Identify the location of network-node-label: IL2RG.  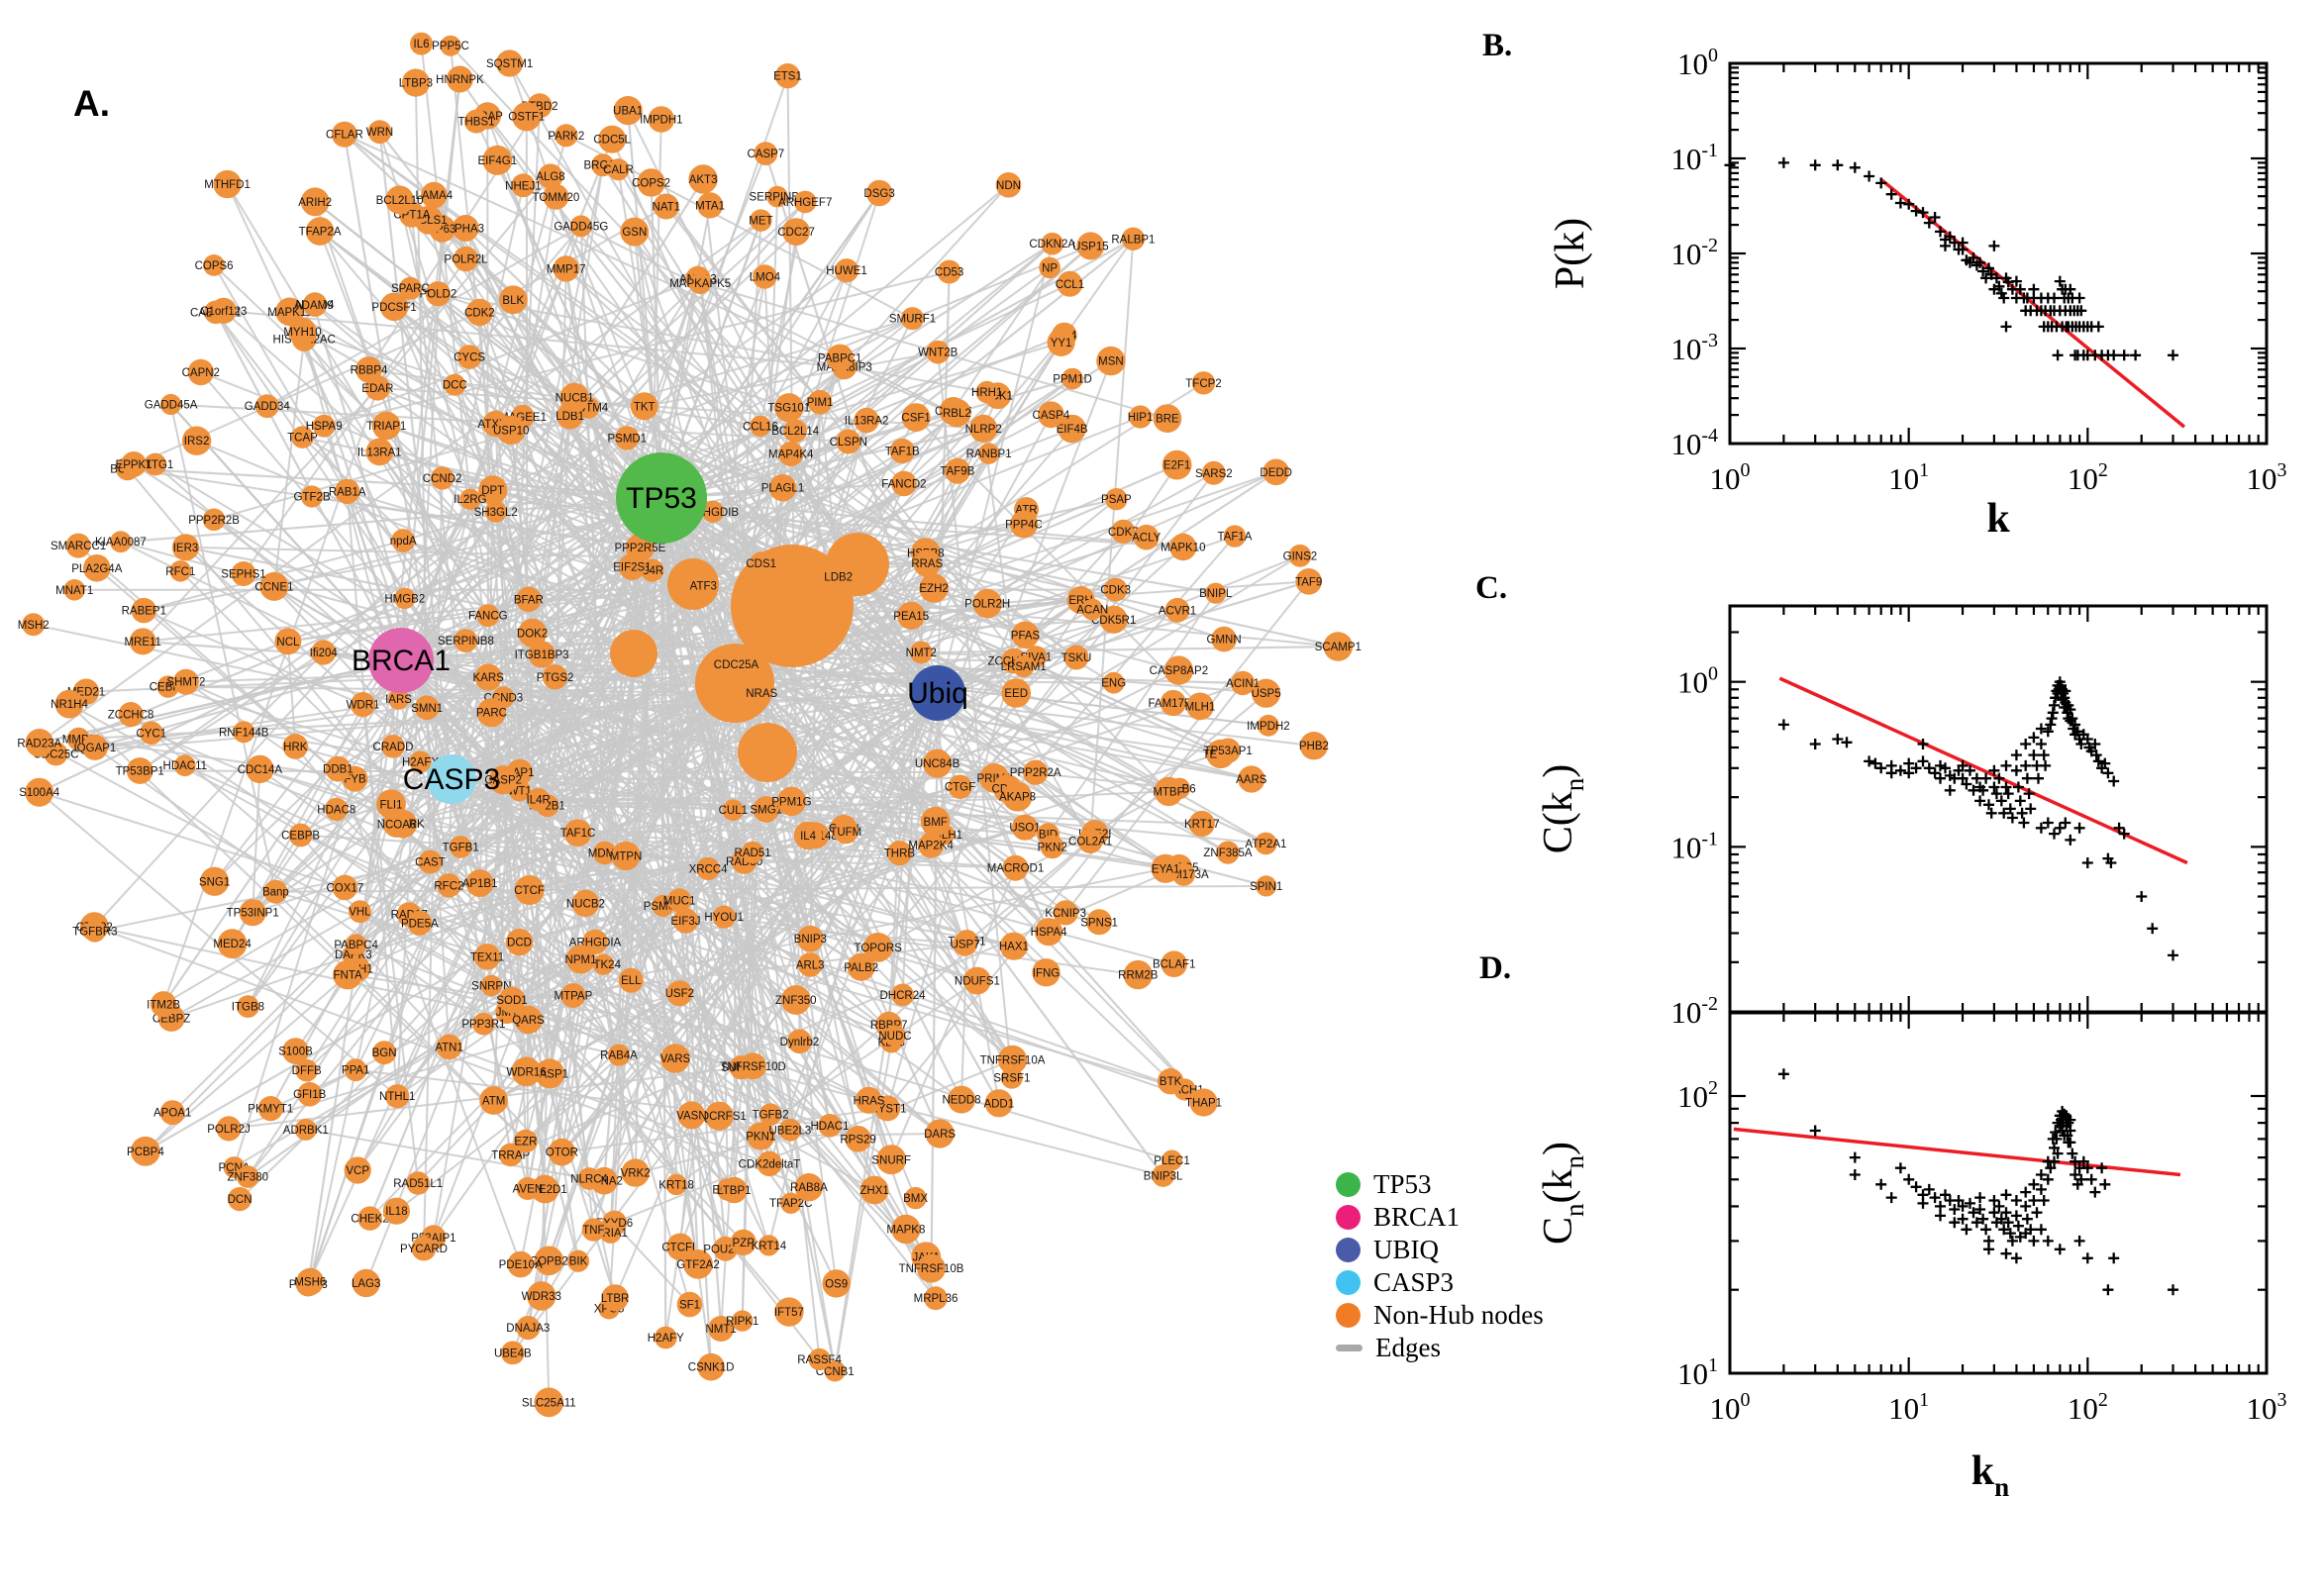
(470, 500).